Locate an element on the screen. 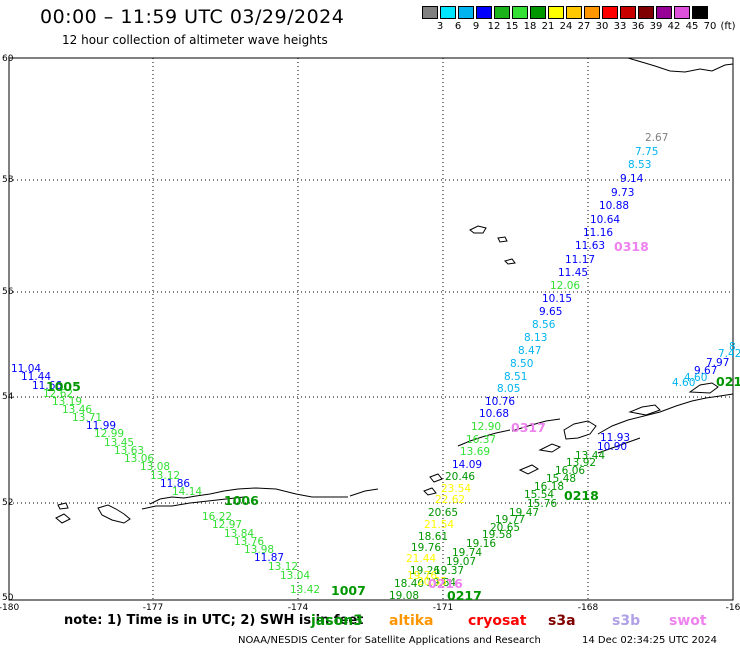 The height and width of the screenshot is (650, 740). wave-height-value: 12.06 is located at coordinates (565, 286).